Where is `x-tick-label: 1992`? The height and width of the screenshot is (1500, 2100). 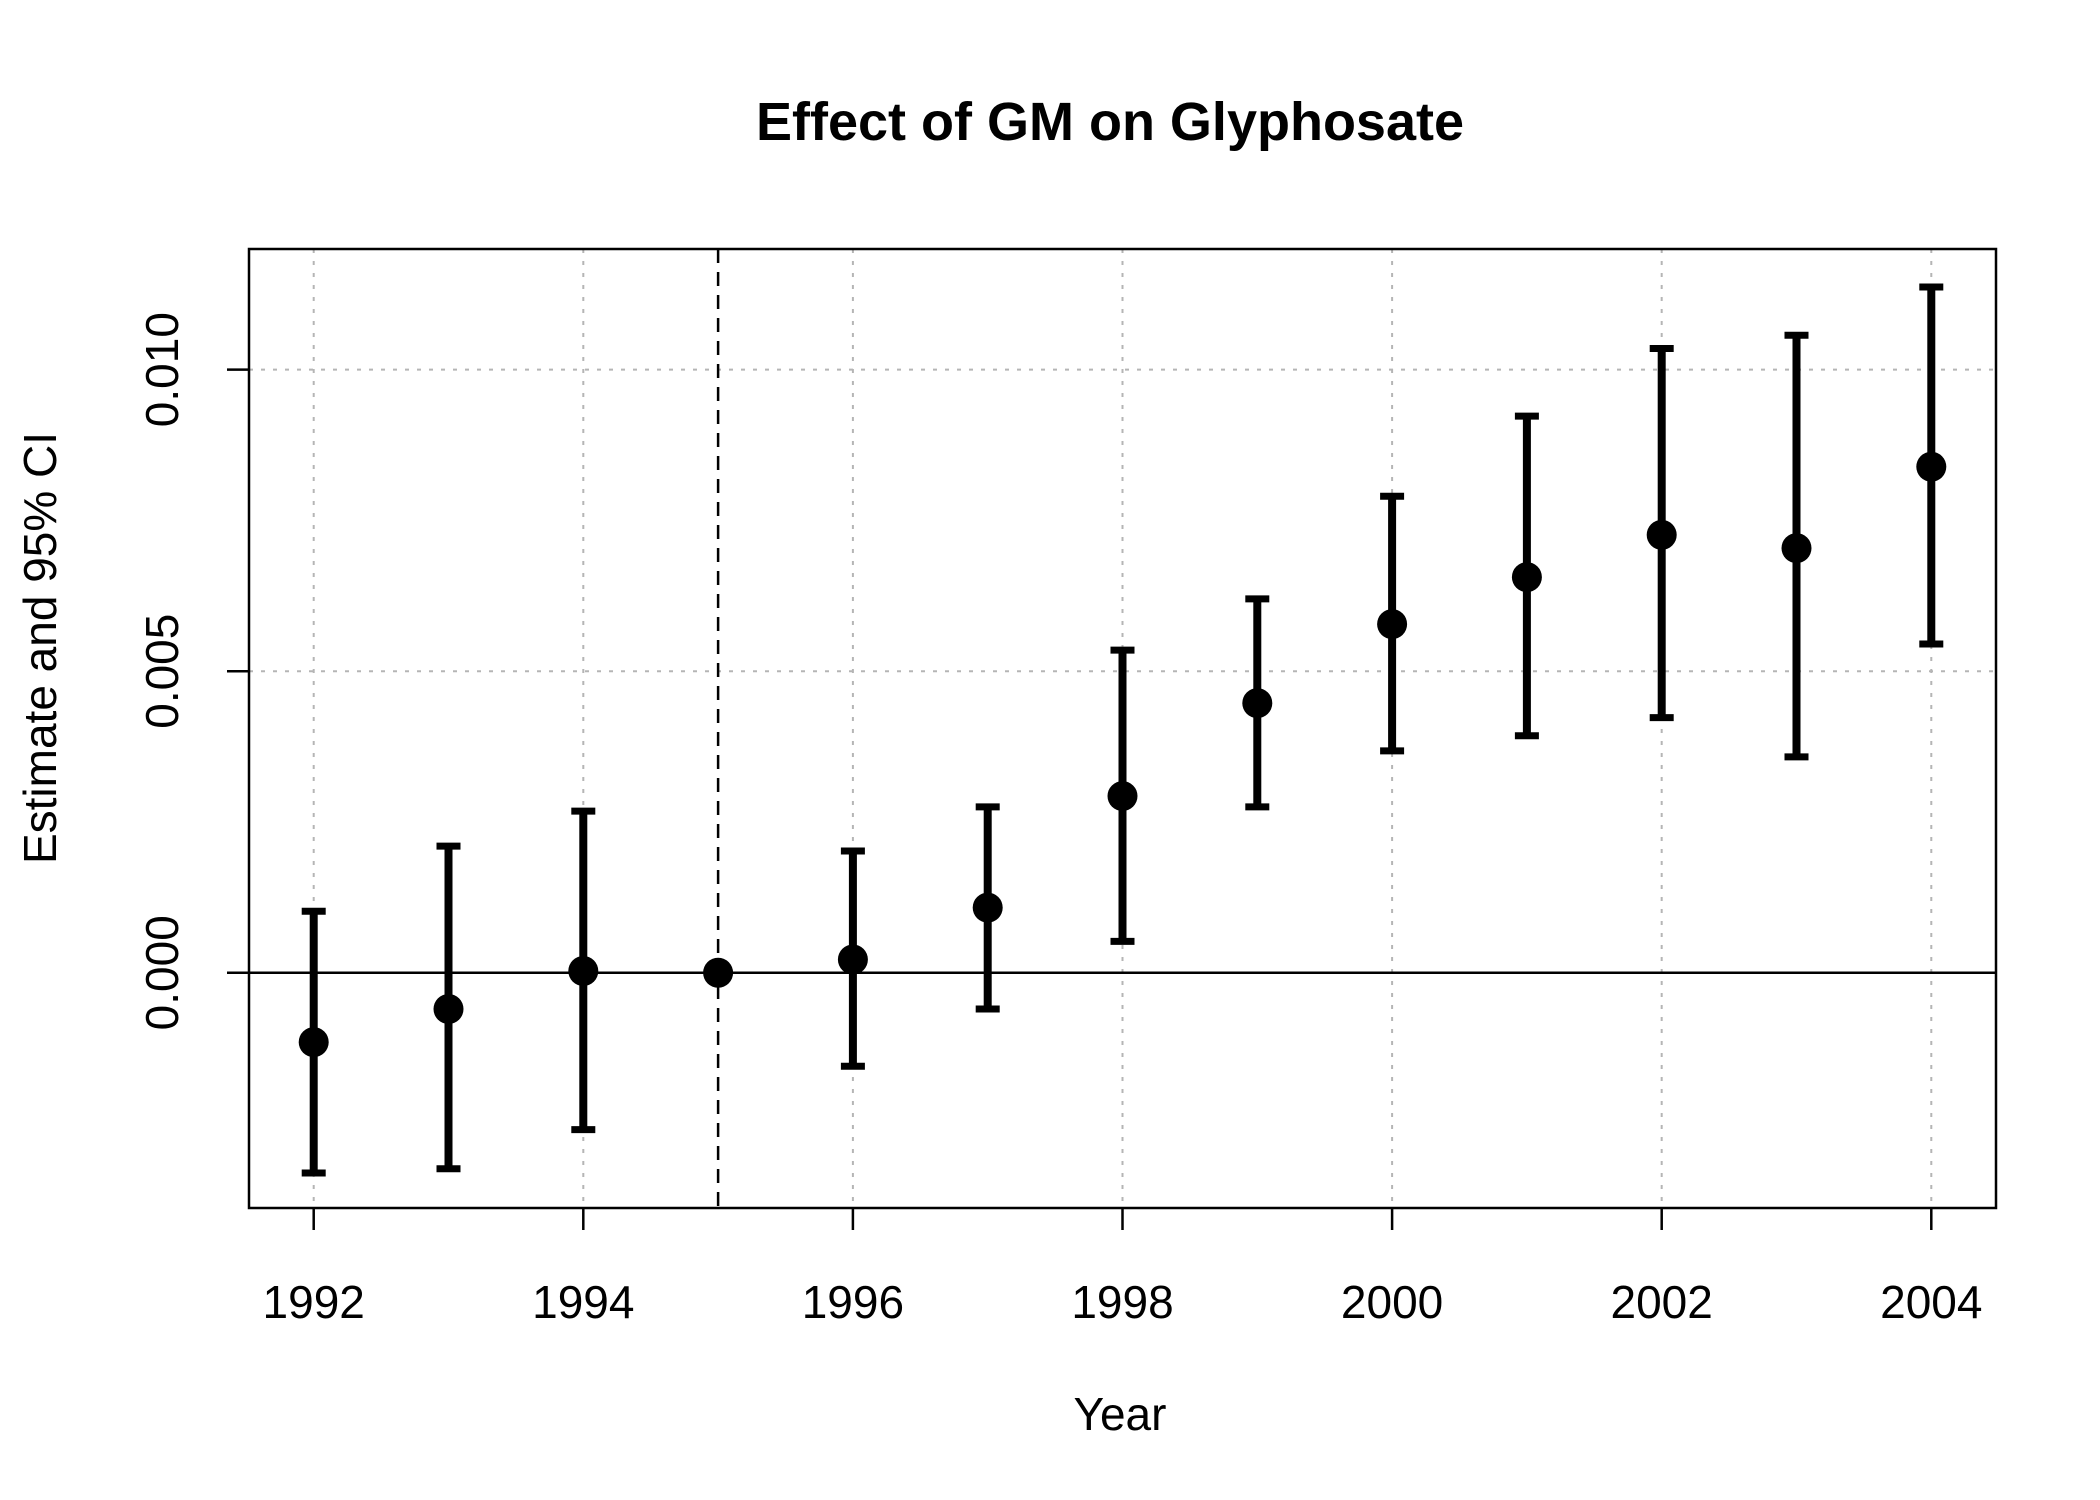
x-tick-label: 1992 is located at coordinates (314, 1302).